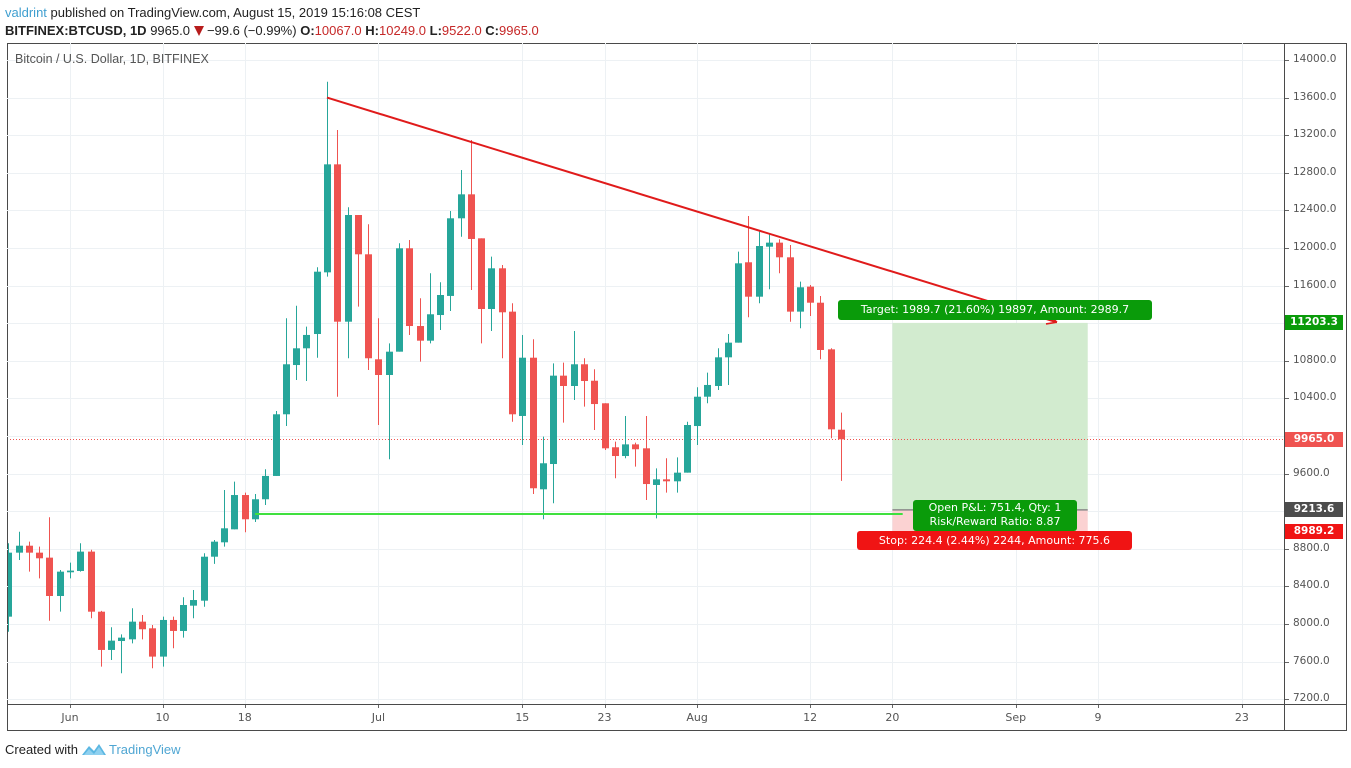 This screenshot has width=1351, height=768. Describe the element at coordinates (307, 30) in the screenshot. I see `ohlc-open-key: O:` at that location.